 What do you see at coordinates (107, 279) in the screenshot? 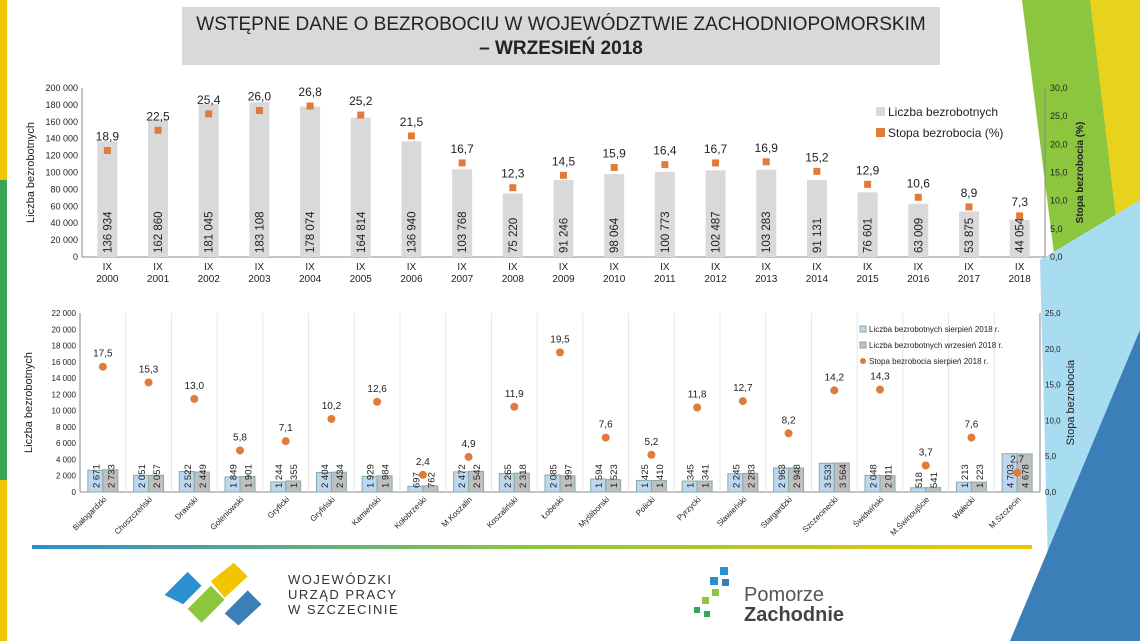
I see `category-label: 2000` at bounding box center [107, 279].